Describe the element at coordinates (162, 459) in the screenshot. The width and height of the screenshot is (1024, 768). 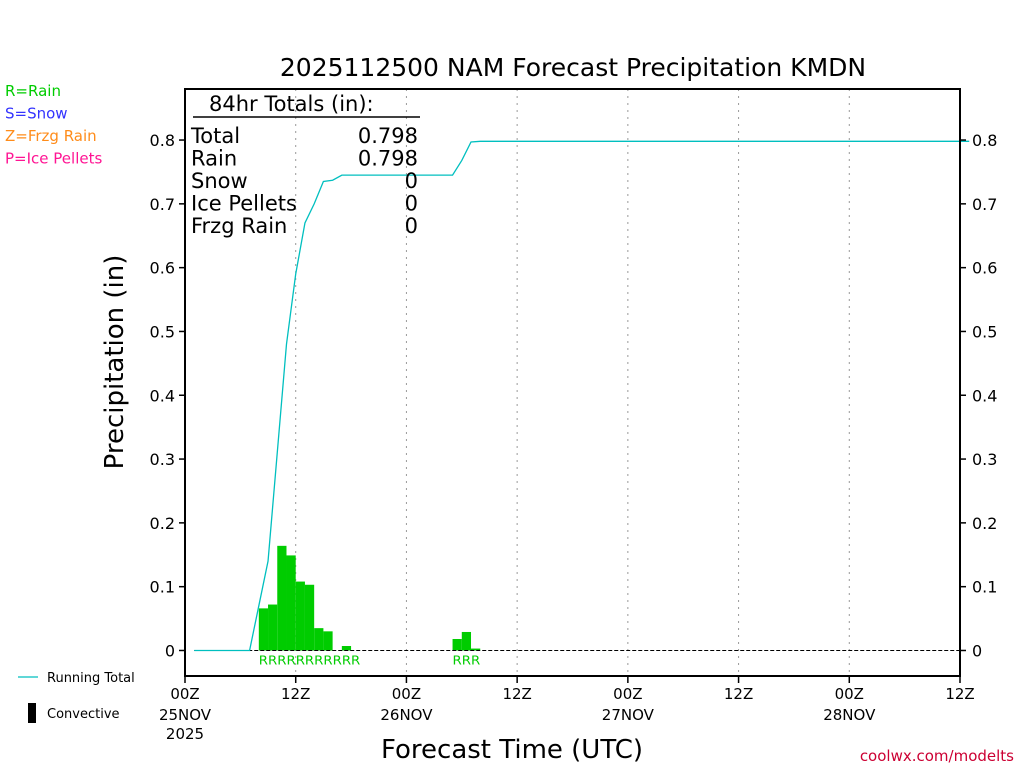
I see `ytick-left-label-3: 0.3` at that location.